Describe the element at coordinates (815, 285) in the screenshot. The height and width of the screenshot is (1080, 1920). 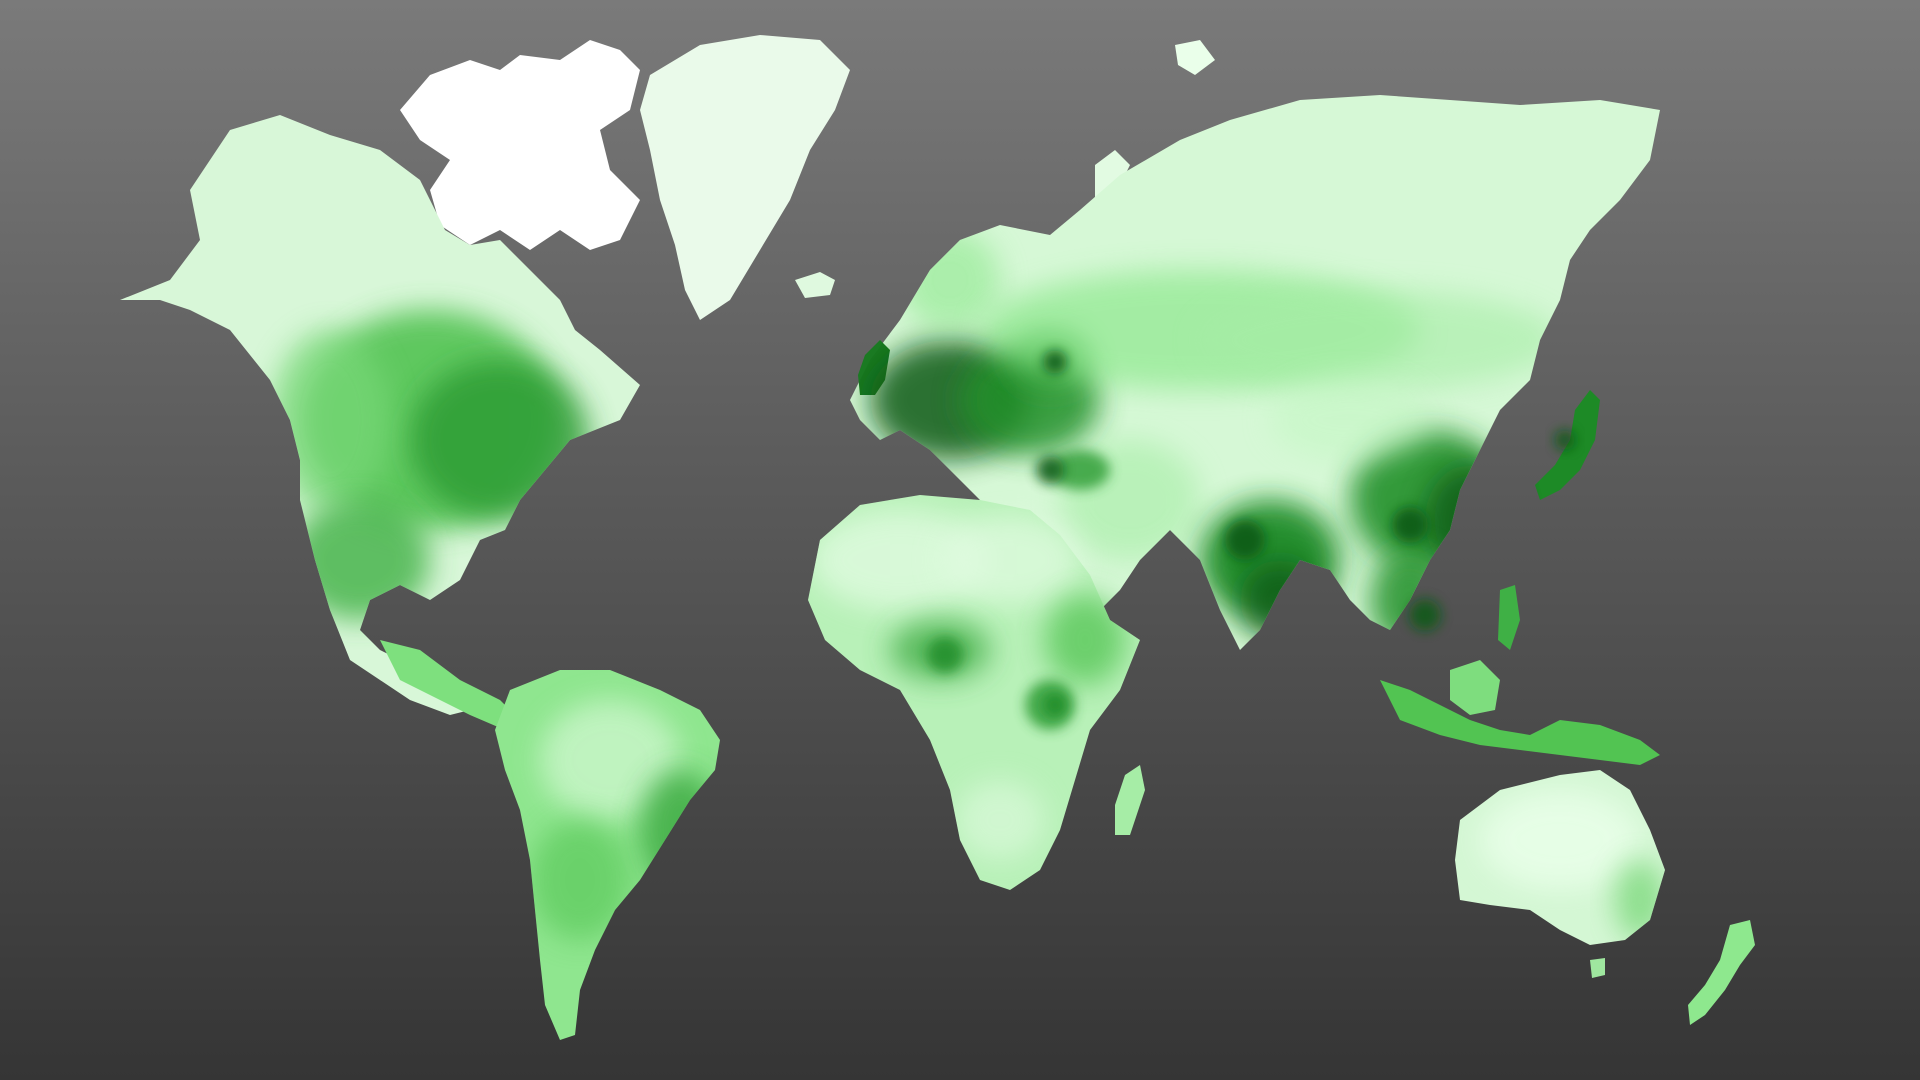
I see `iceland` at that location.